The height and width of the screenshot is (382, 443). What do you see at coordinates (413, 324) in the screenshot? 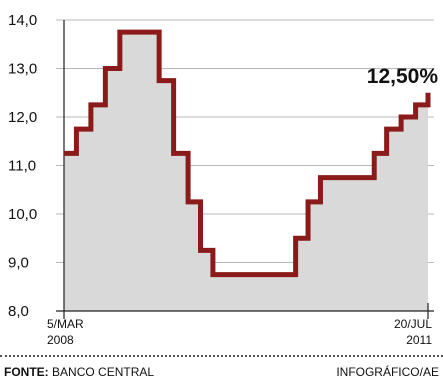
I see `x-end-label-line1: 20/JUL` at bounding box center [413, 324].